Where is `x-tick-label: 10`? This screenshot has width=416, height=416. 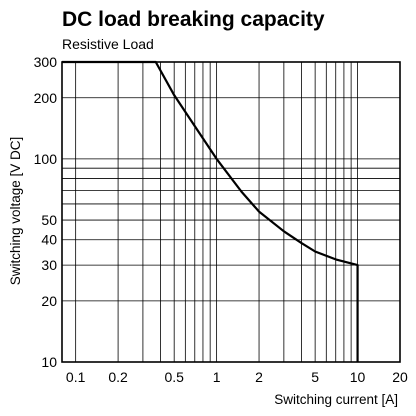
x-tick-label: 10 is located at coordinates (358, 377).